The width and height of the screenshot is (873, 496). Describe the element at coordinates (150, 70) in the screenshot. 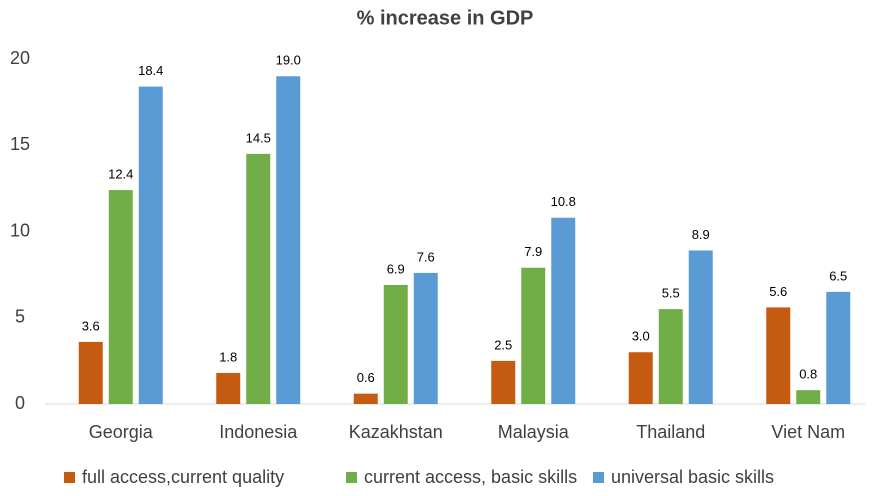

I see `value-label: 18.4` at that location.